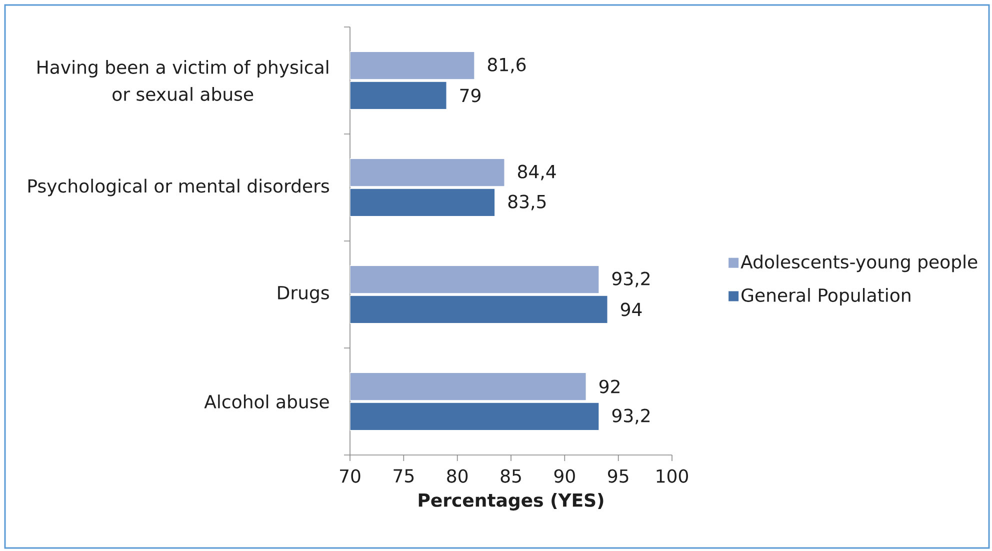  What do you see at coordinates (470, 95) in the screenshot?
I see `data-label: 79` at bounding box center [470, 95].